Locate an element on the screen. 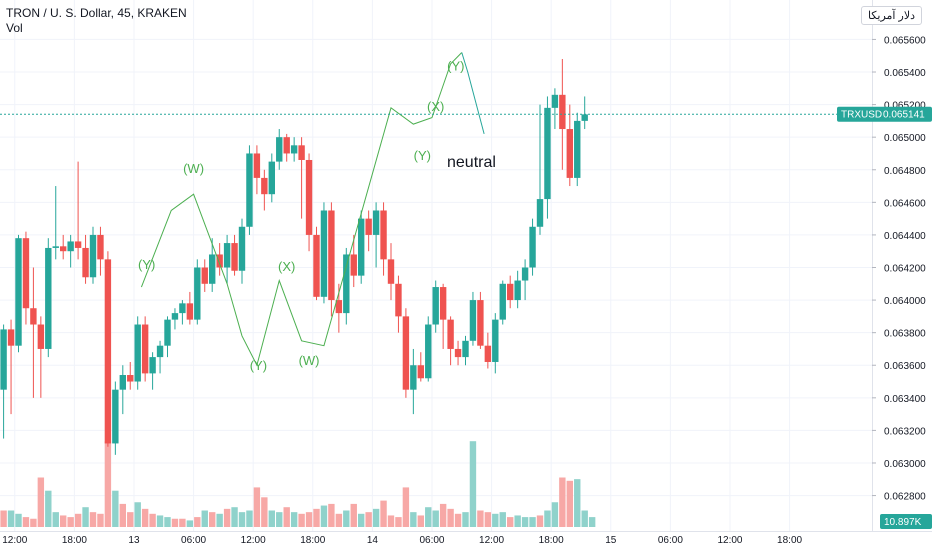 The width and height of the screenshot is (932, 550). price-tick-label: 0.064400 is located at coordinates (905, 236).